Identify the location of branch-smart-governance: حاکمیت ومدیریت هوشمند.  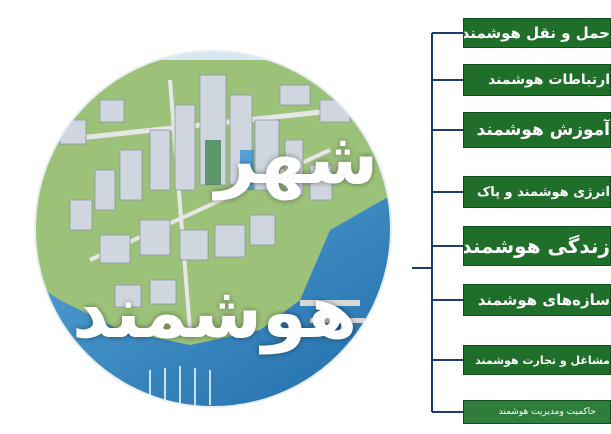
(537, 412).